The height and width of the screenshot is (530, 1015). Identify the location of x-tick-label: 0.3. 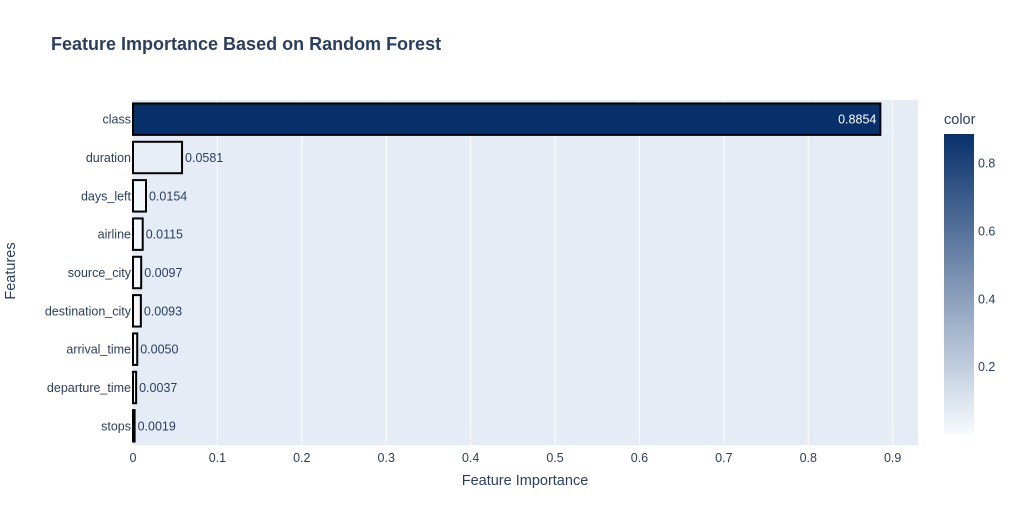
(386, 458).